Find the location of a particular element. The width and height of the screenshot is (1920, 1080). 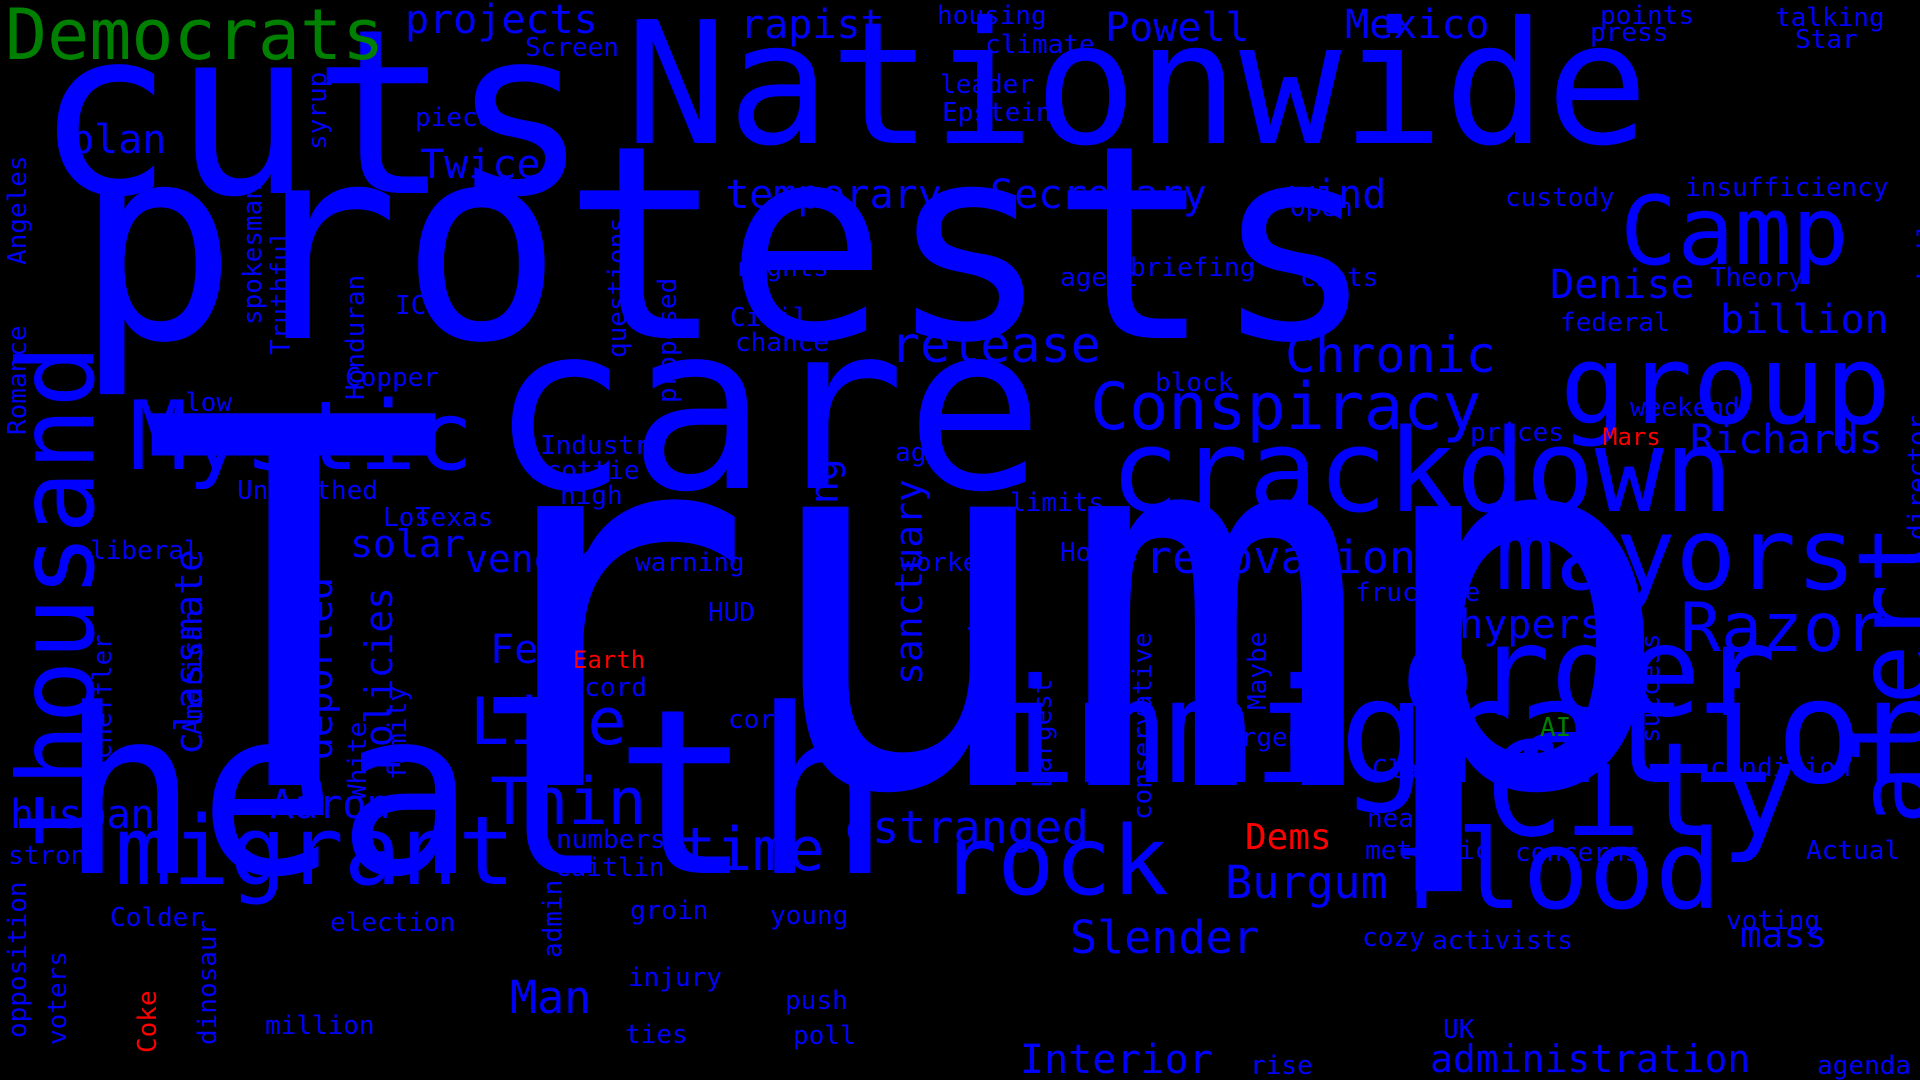

word-strong: strong is located at coordinates (55, 856).